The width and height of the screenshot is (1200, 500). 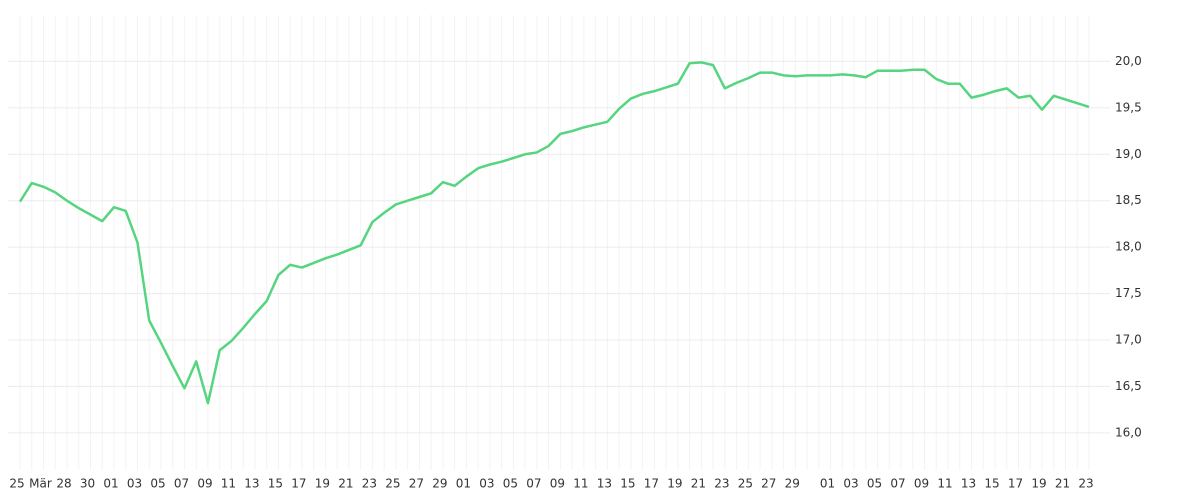 I want to click on y-tick-label: 18,5, so click(x=1128, y=200).